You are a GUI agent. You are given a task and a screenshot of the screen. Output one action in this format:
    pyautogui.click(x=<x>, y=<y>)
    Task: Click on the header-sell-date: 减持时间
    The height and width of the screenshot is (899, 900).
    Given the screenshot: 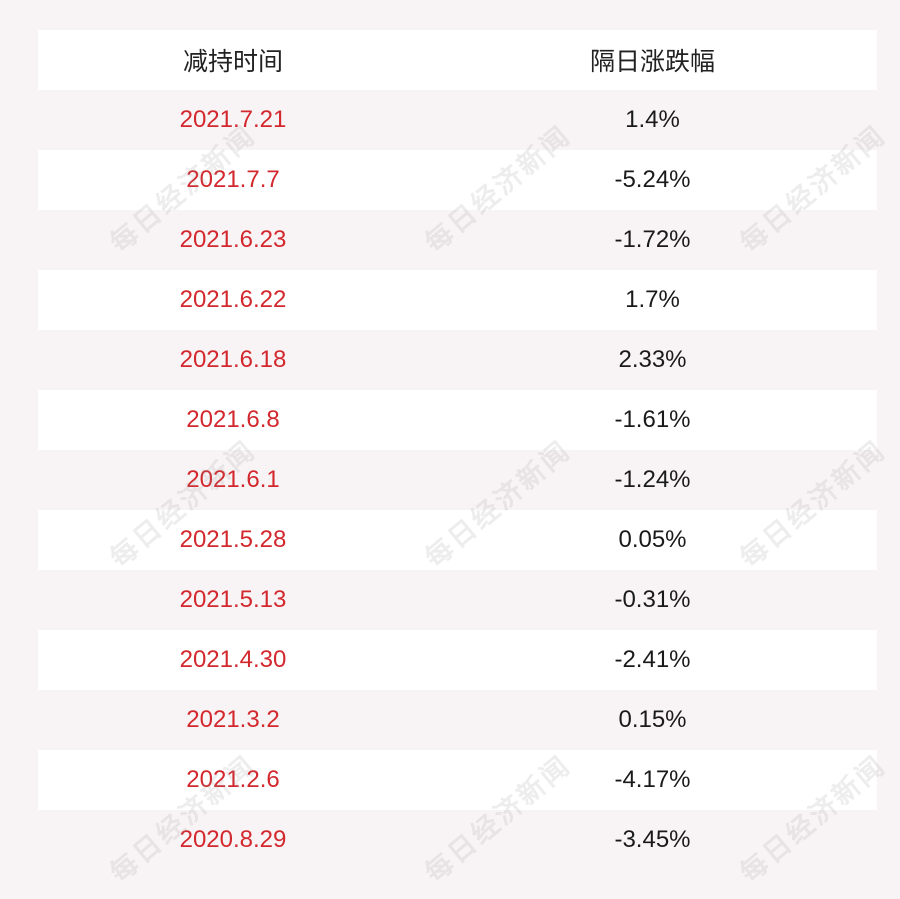 What is the action you would take?
    pyautogui.click(x=232, y=62)
    